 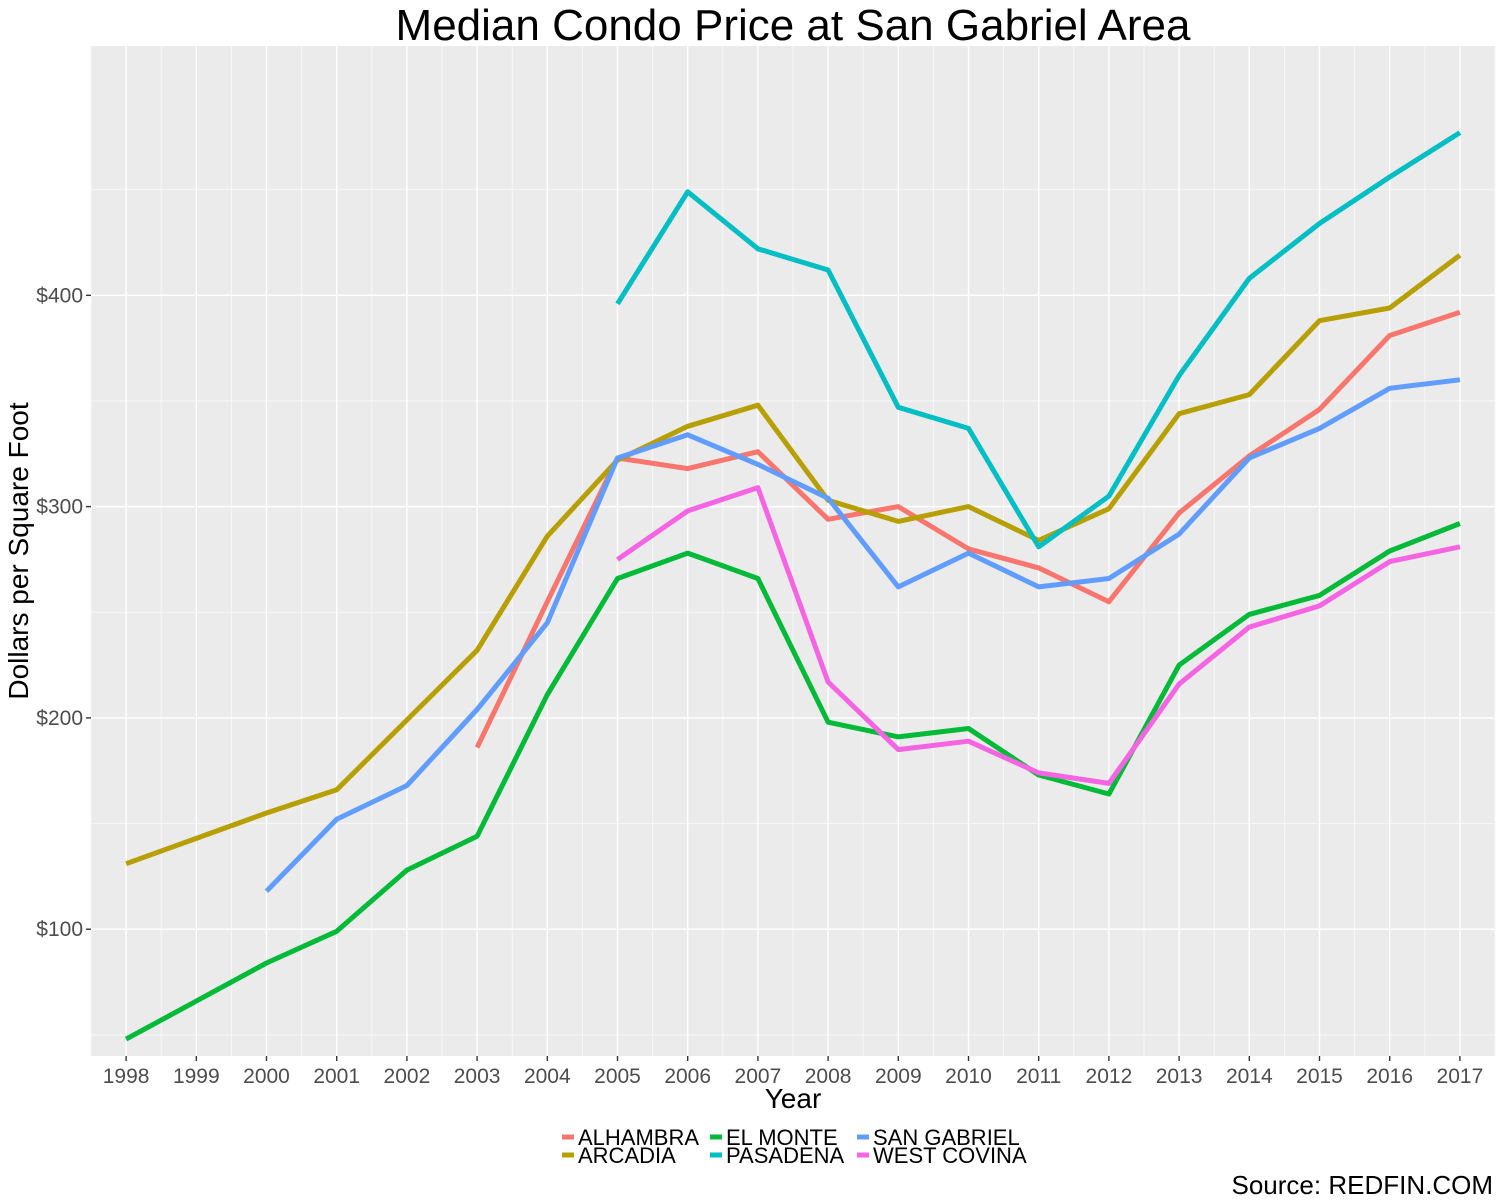 I want to click on x-tick-label: 2013, so click(x=1179, y=1076).